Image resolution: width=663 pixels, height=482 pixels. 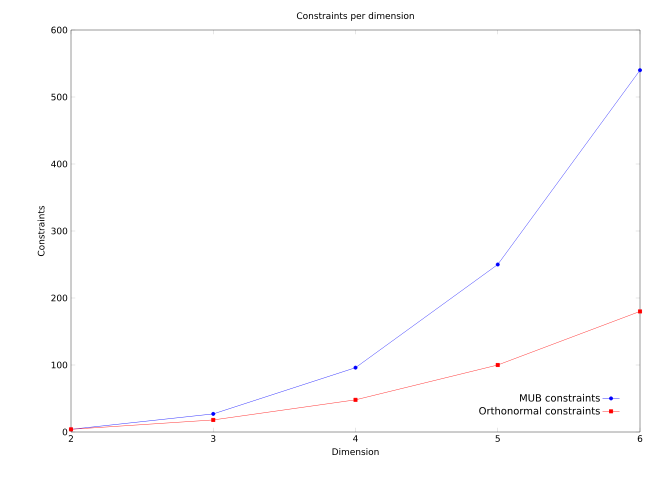 I want to click on y-tick-label: 0, so click(x=65, y=432).